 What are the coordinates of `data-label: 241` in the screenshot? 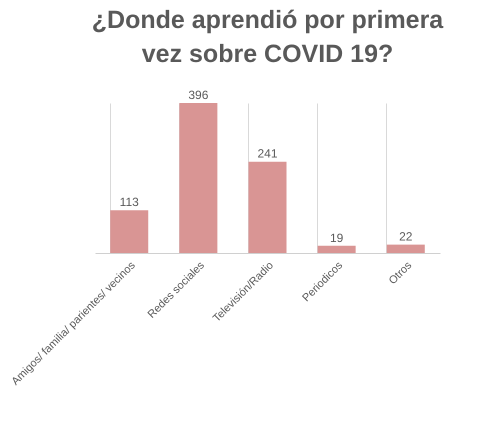 It's located at (267, 153).